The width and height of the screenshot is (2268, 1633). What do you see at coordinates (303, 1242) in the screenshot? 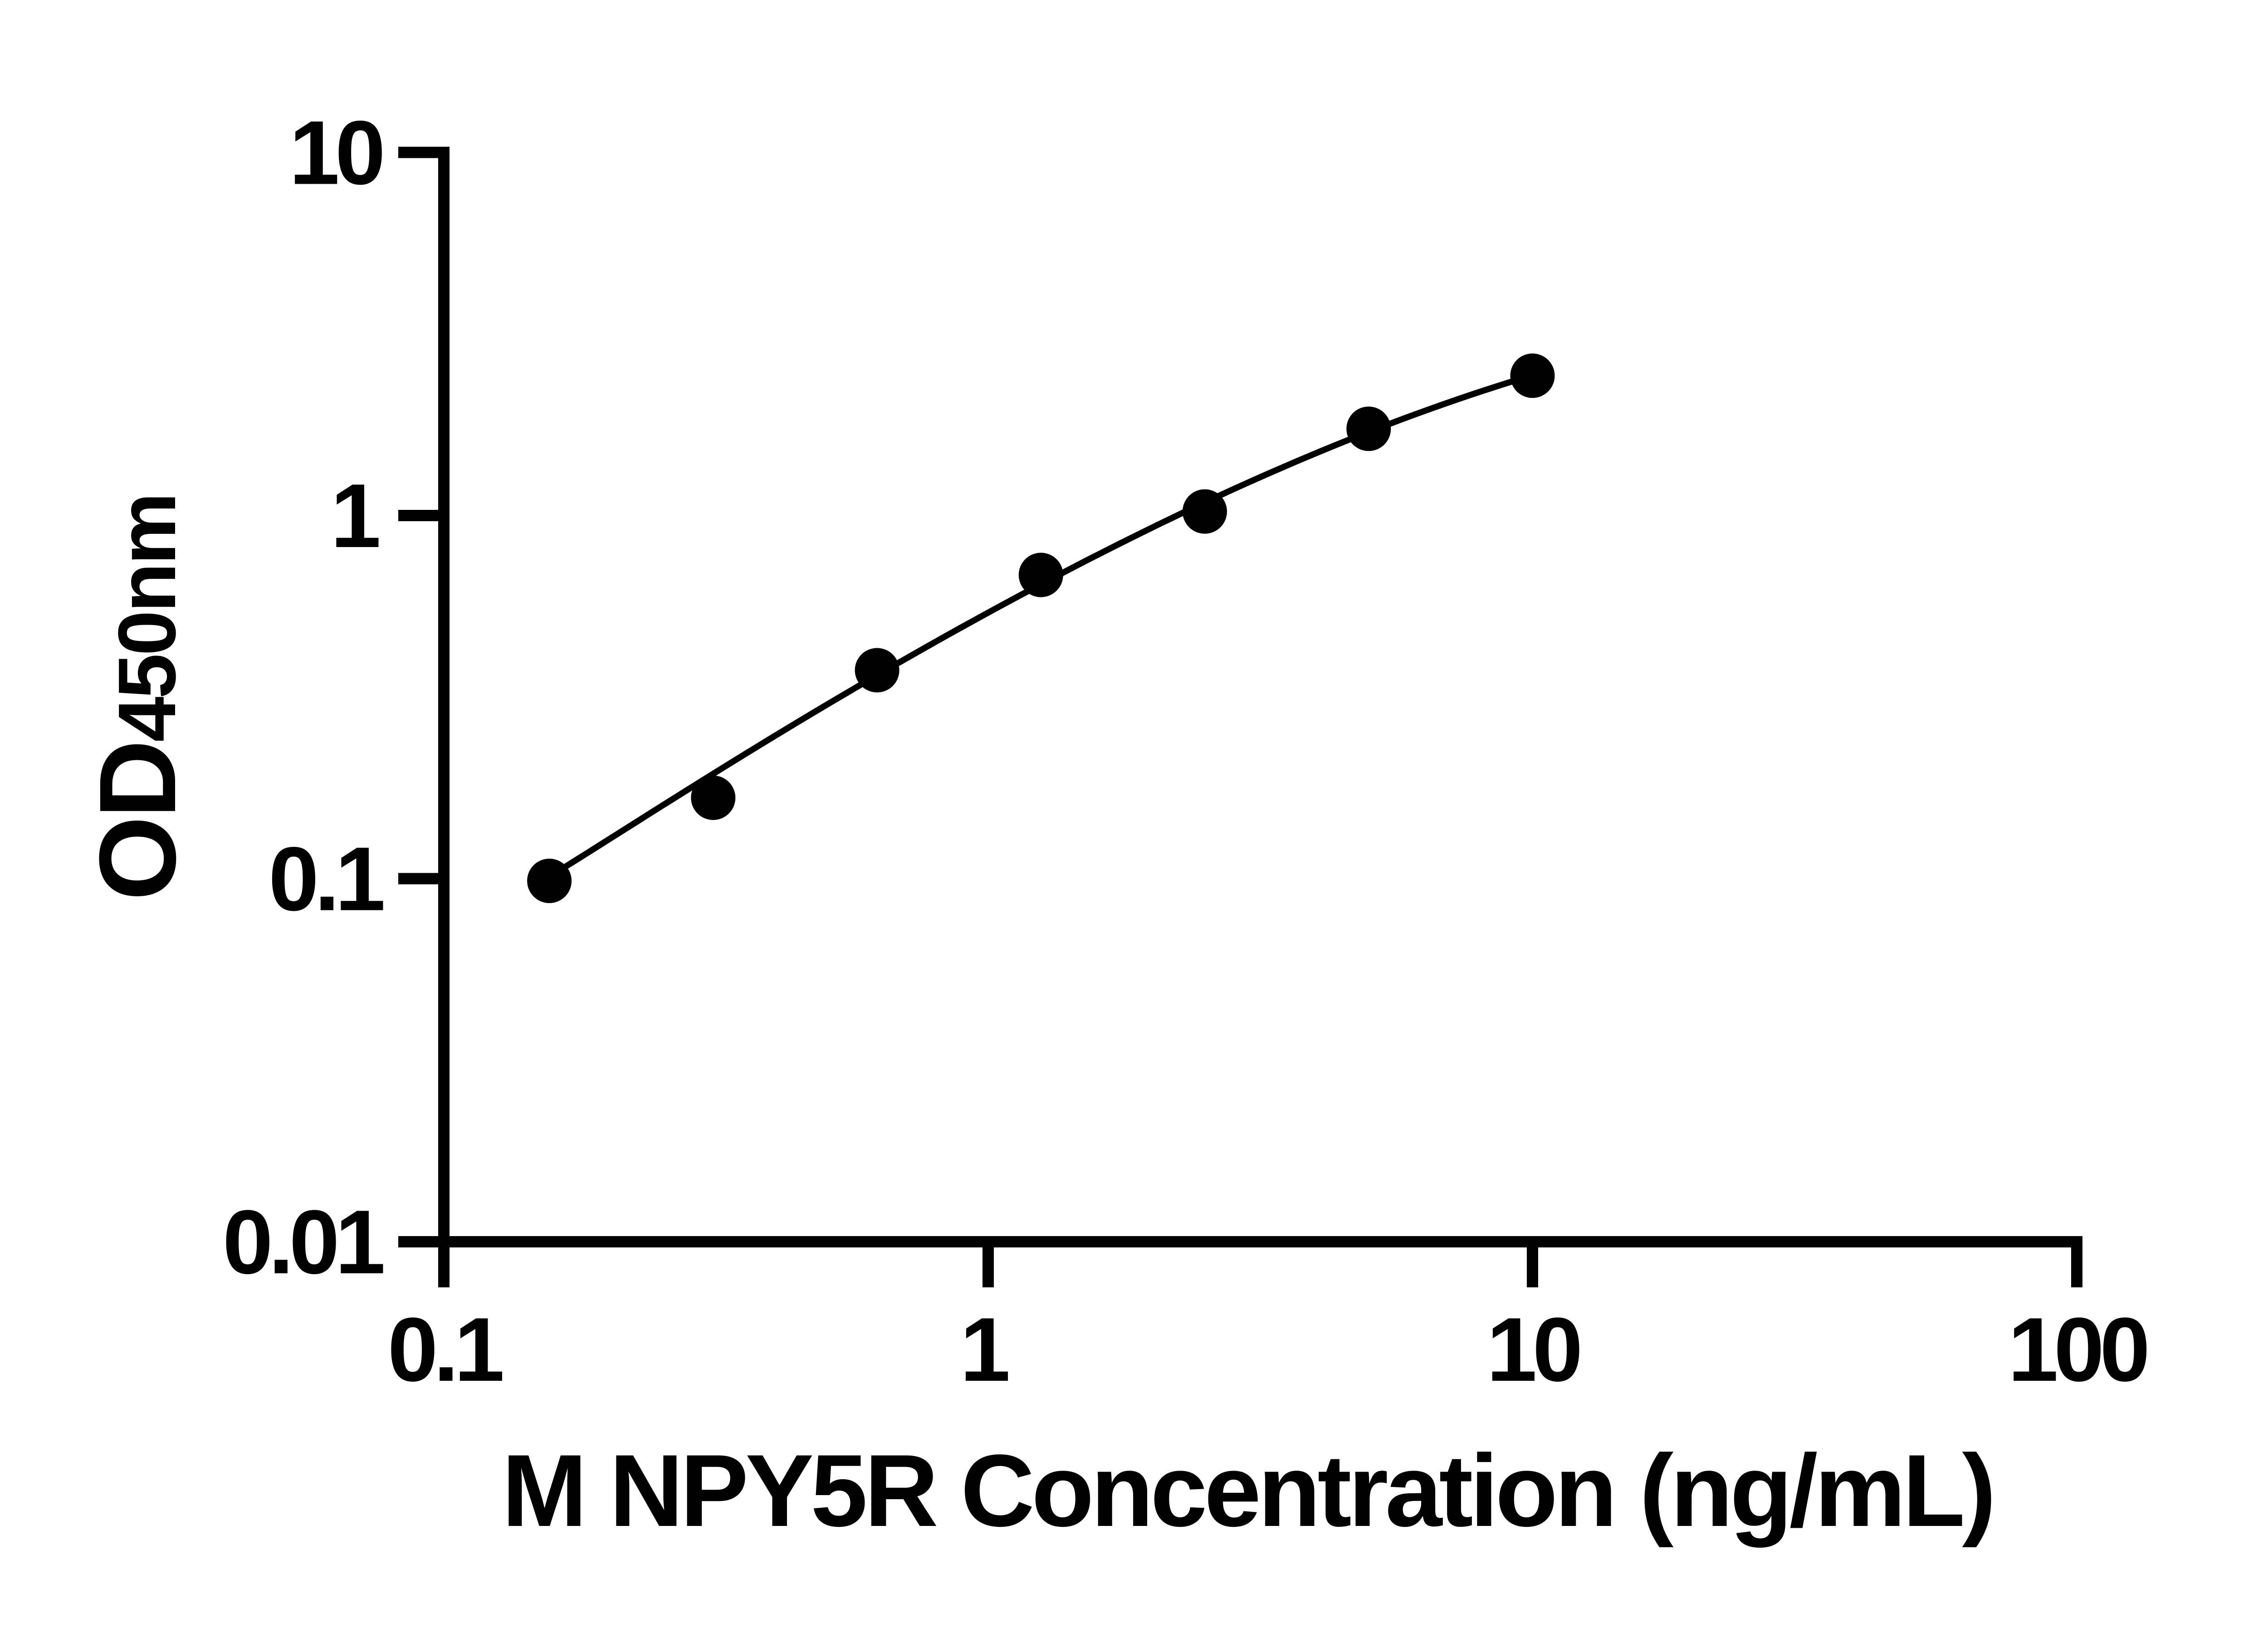
I see `svg-text: 0.01` at bounding box center [303, 1242].